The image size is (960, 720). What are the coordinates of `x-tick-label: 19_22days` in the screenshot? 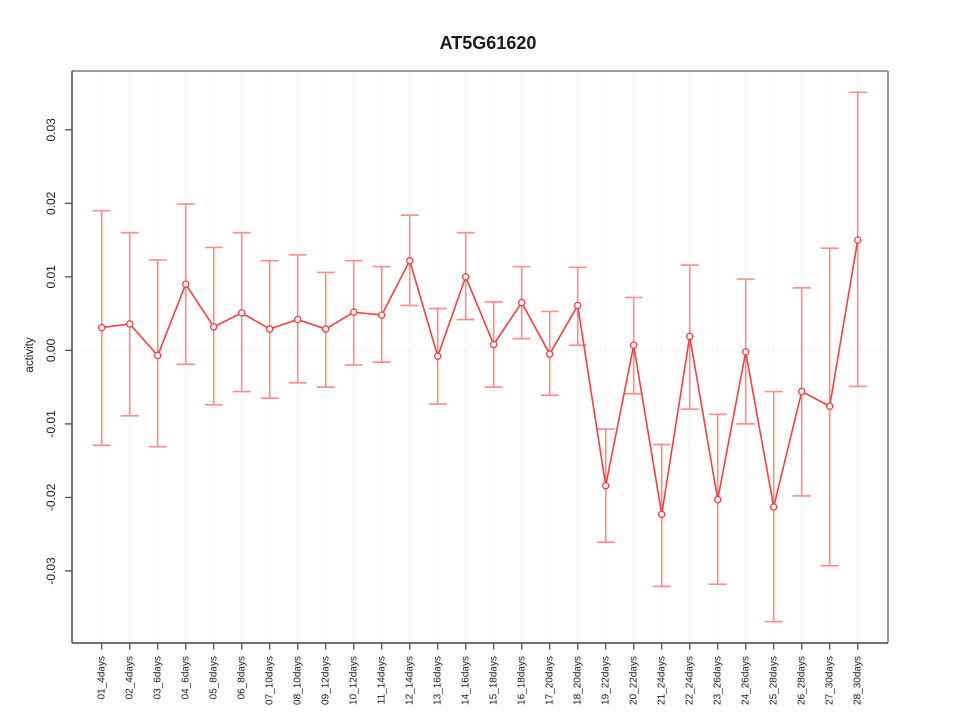 It's located at (606, 680).